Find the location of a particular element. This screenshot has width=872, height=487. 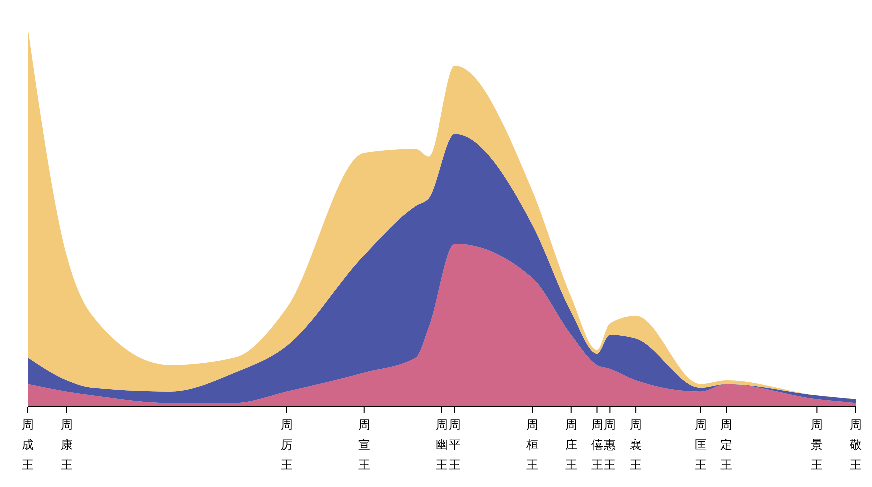

x-tick-label: 周桓王 is located at coordinates (532, 445).